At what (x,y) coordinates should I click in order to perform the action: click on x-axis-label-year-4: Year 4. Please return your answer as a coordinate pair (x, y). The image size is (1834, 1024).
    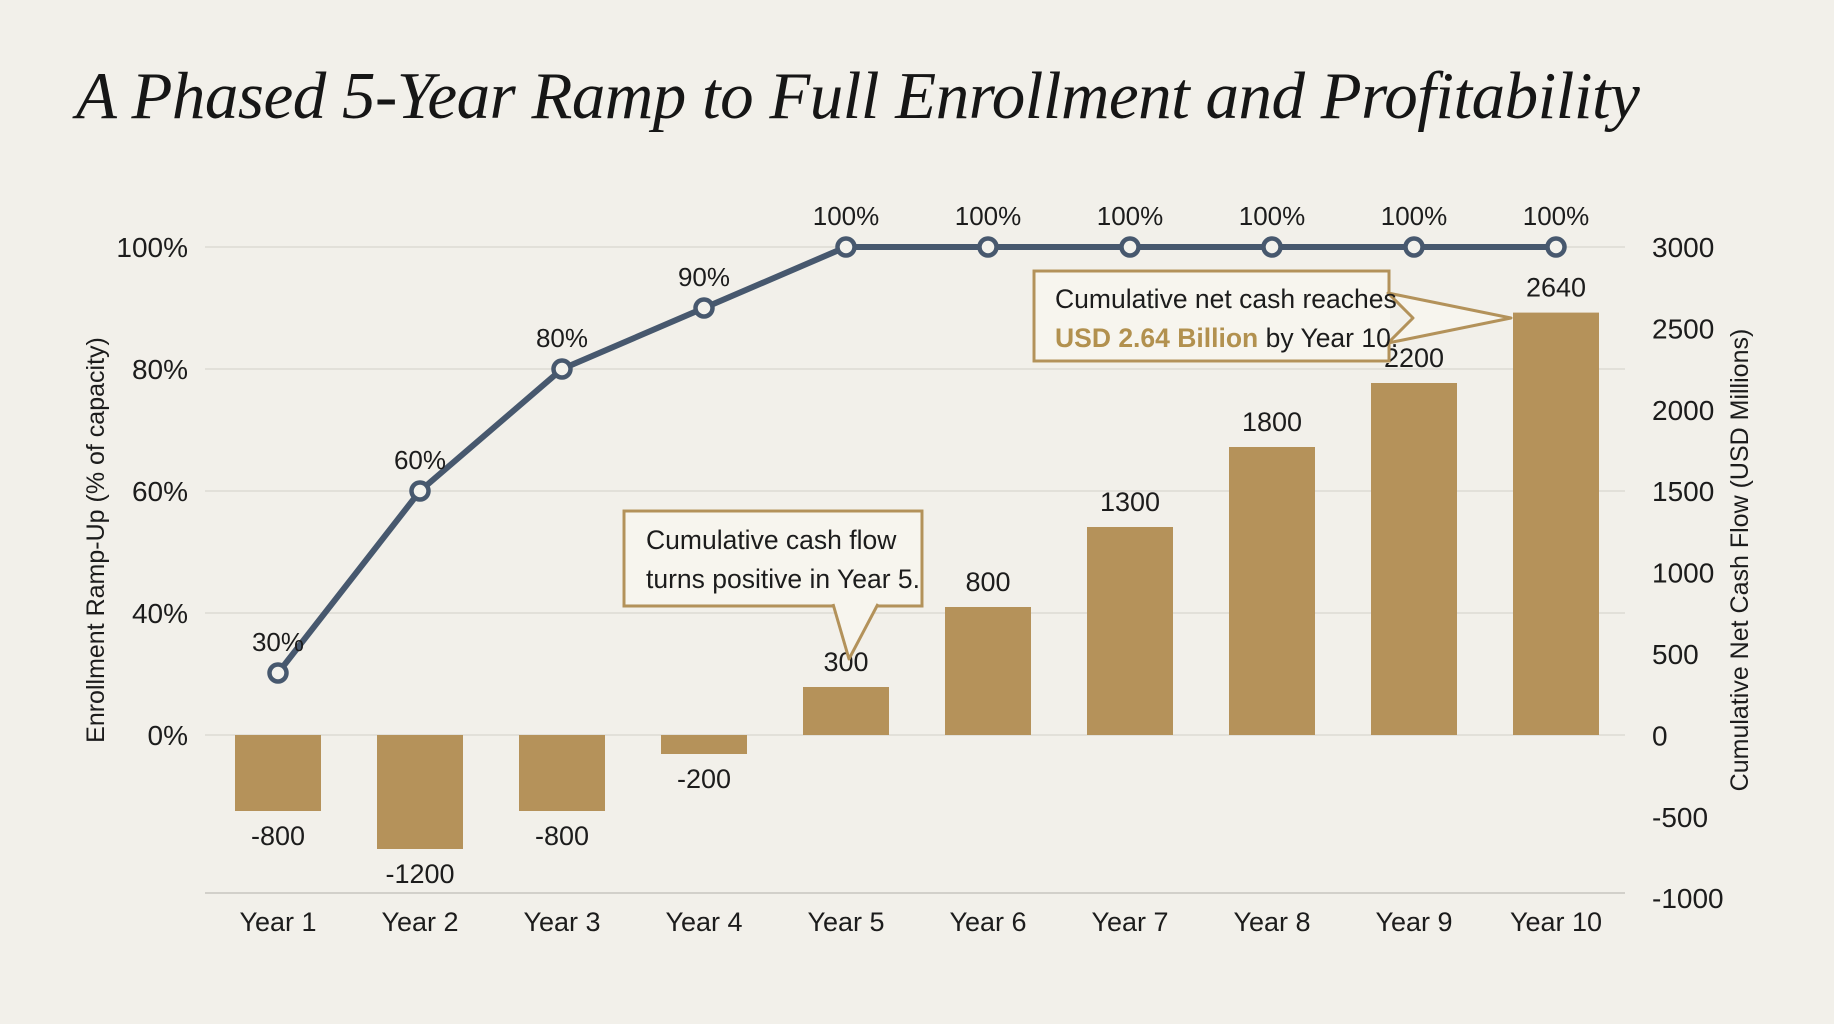
    Looking at the image, I should click on (703, 922).